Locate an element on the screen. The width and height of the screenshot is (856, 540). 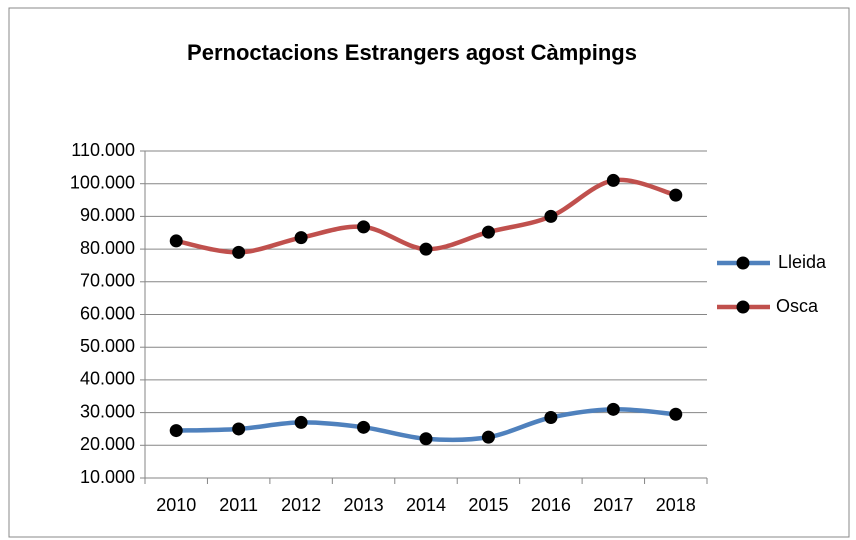
x-tick-label: 2012 is located at coordinates (301, 505).